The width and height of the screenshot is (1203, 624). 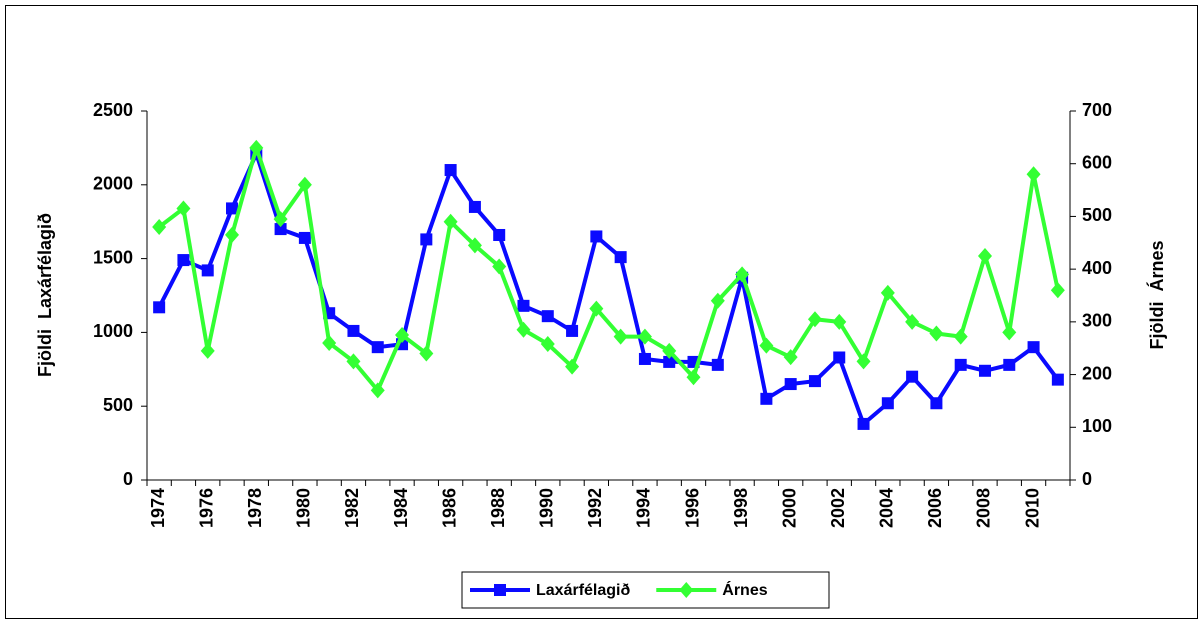 What do you see at coordinates (741, 508) in the screenshot?
I see `x-tick-label: 1998` at bounding box center [741, 508].